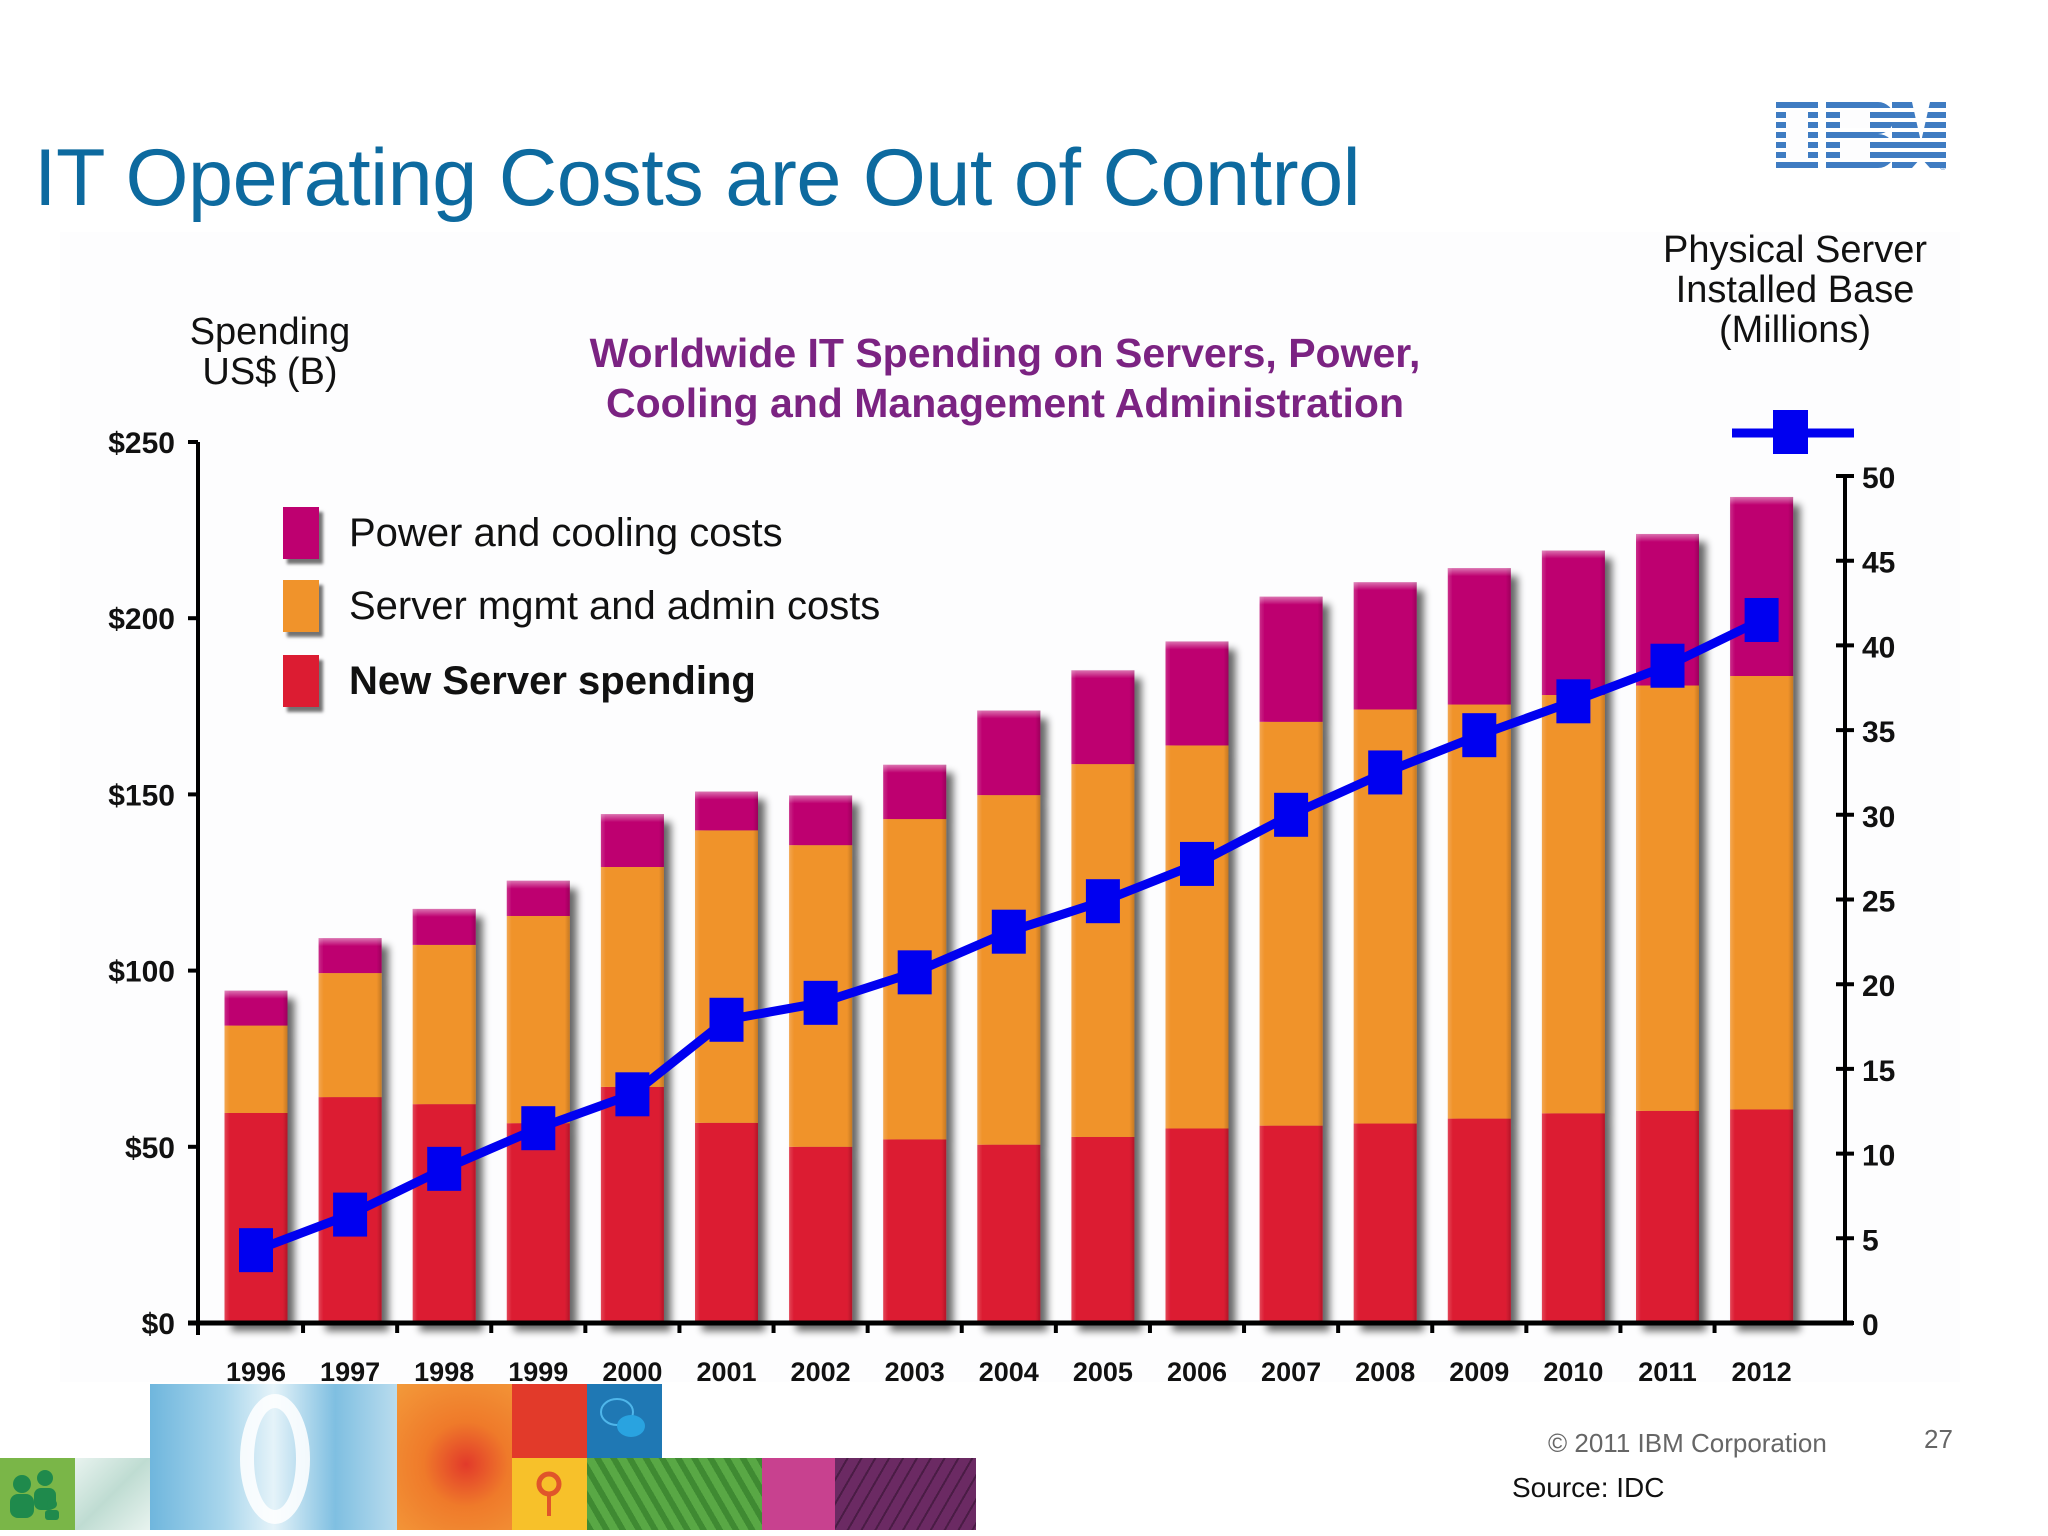 This screenshot has width=2048, height=1536. What do you see at coordinates (549, 1421) in the screenshot?
I see `red-tile` at bounding box center [549, 1421].